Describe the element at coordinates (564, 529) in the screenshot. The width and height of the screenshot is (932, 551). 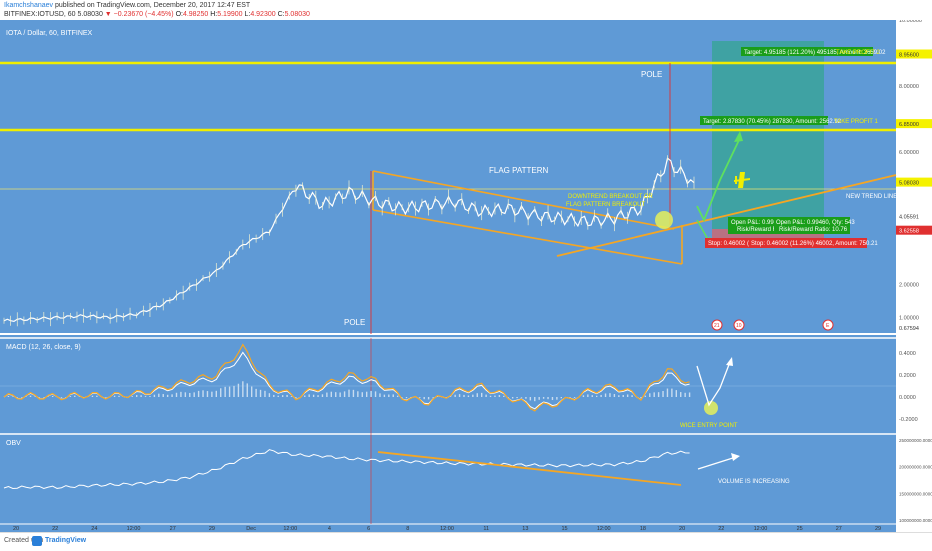
I see `time-tick-label: 15` at that location.